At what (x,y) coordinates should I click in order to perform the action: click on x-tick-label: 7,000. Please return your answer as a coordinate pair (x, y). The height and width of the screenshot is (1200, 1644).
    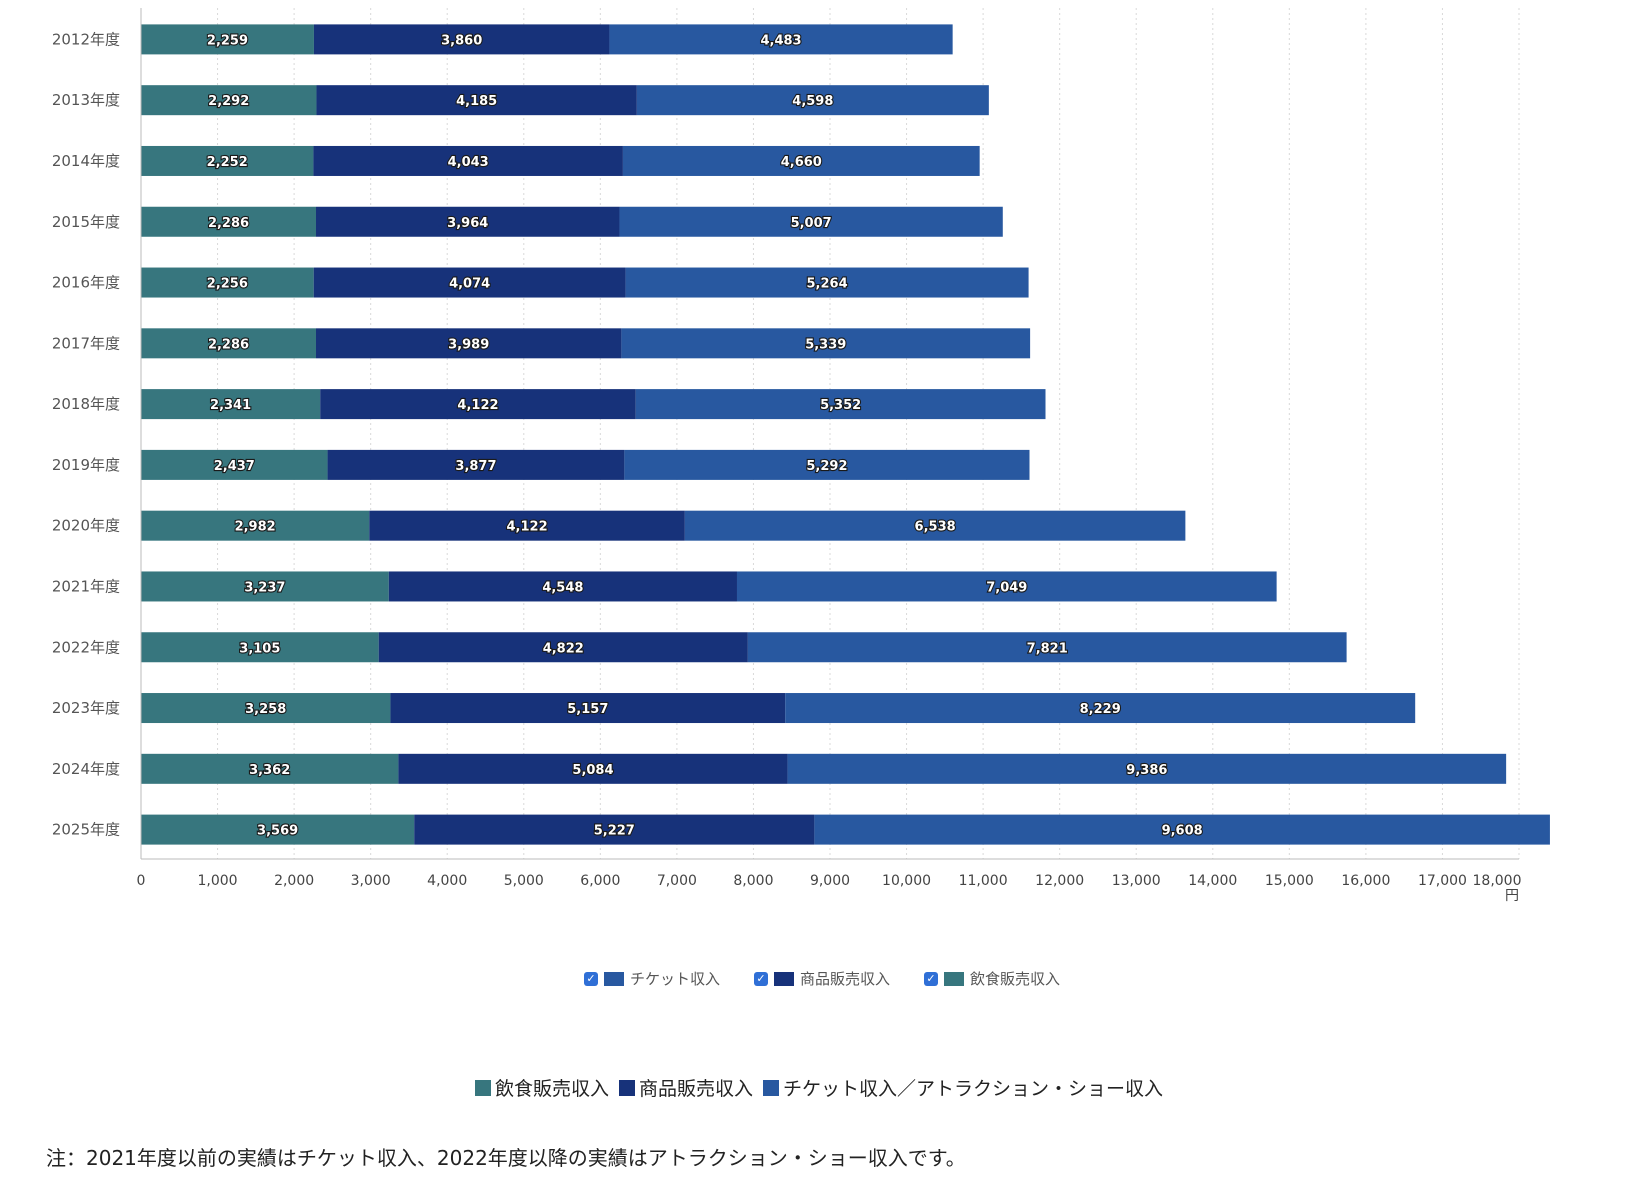
    Looking at the image, I should click on (677, 881).